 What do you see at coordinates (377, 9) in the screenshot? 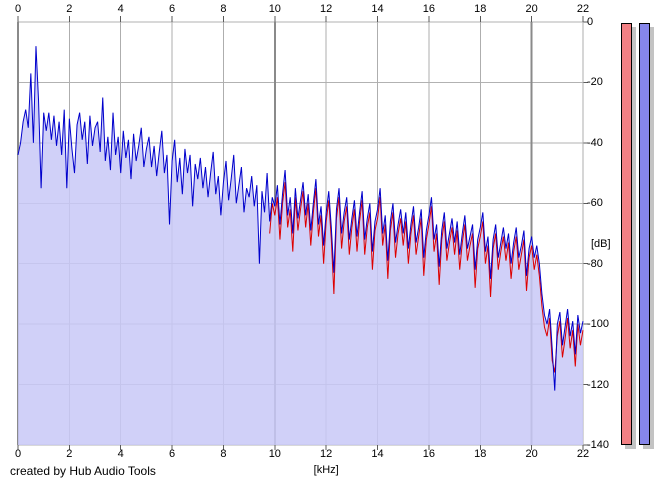
I see `x-tick-label-top: 14` at bounding box center [377, 9].